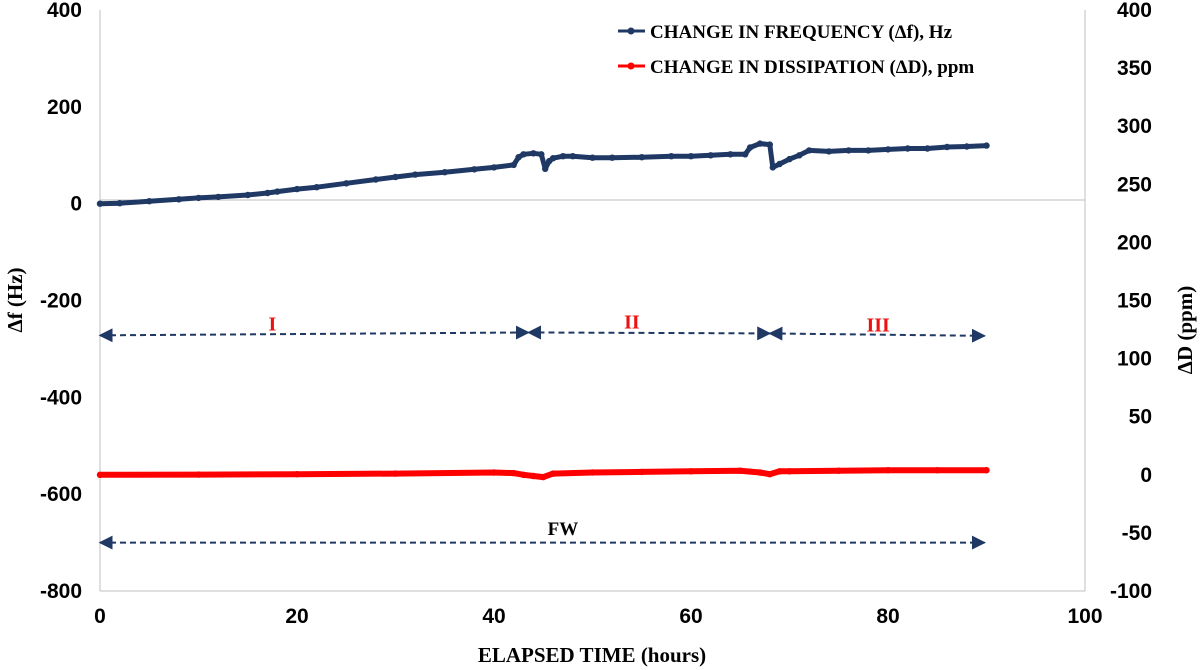 The height and width of the screenshot is (670, 1200). What do you see at coordinates (812, 67) in the screenshot?
I see `legend-label-dissipation: CHANGE IN DISSIPATION (ΔD), ppm` at bounding box center [812, 67].